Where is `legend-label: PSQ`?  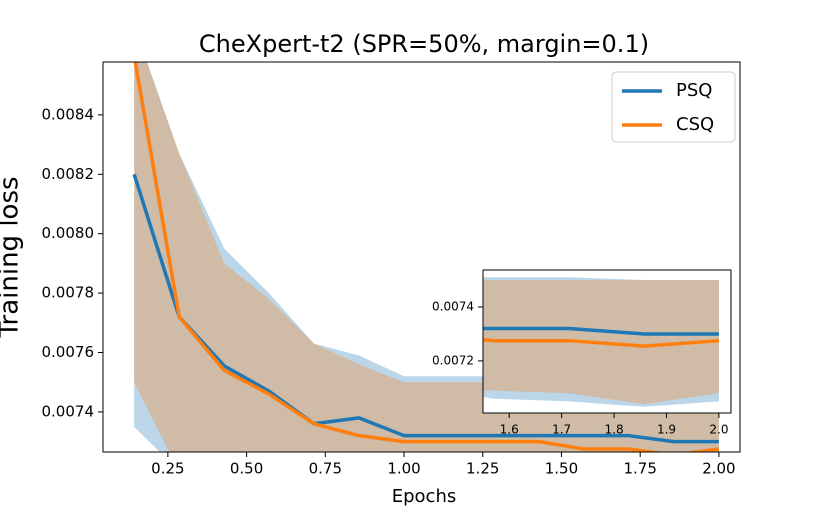
legend-label: PSQ is located at coordinates (694, 90).